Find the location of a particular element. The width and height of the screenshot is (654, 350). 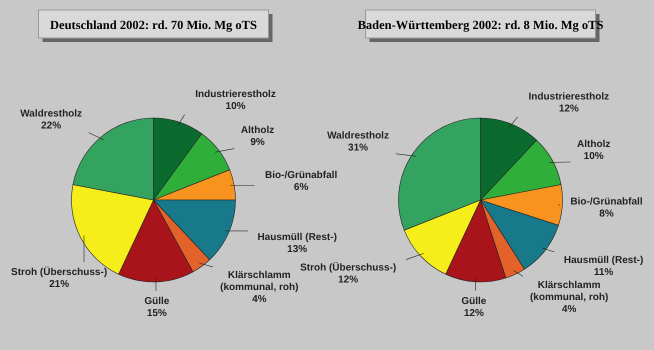

data-label: 22% is located at coordinates (51, 126).